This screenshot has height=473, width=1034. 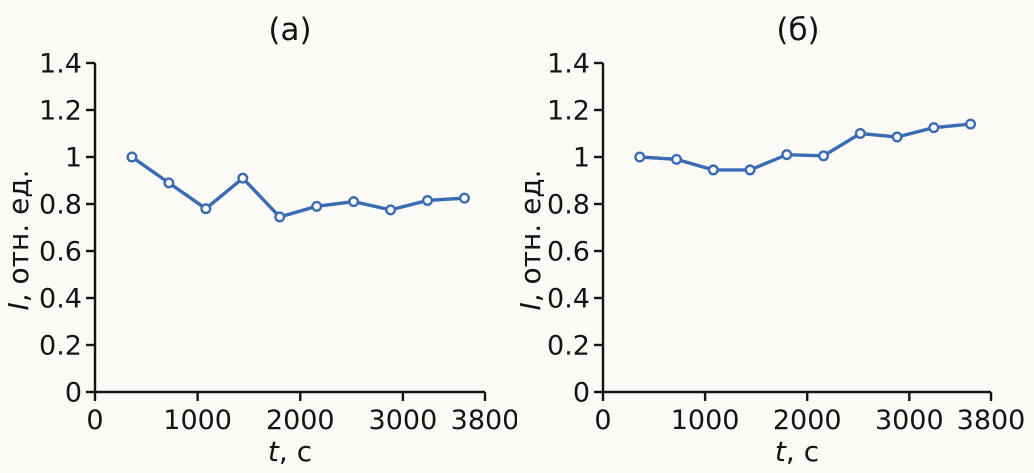 I want to click on chart-title-b: (б), so click(x=797, y=30).